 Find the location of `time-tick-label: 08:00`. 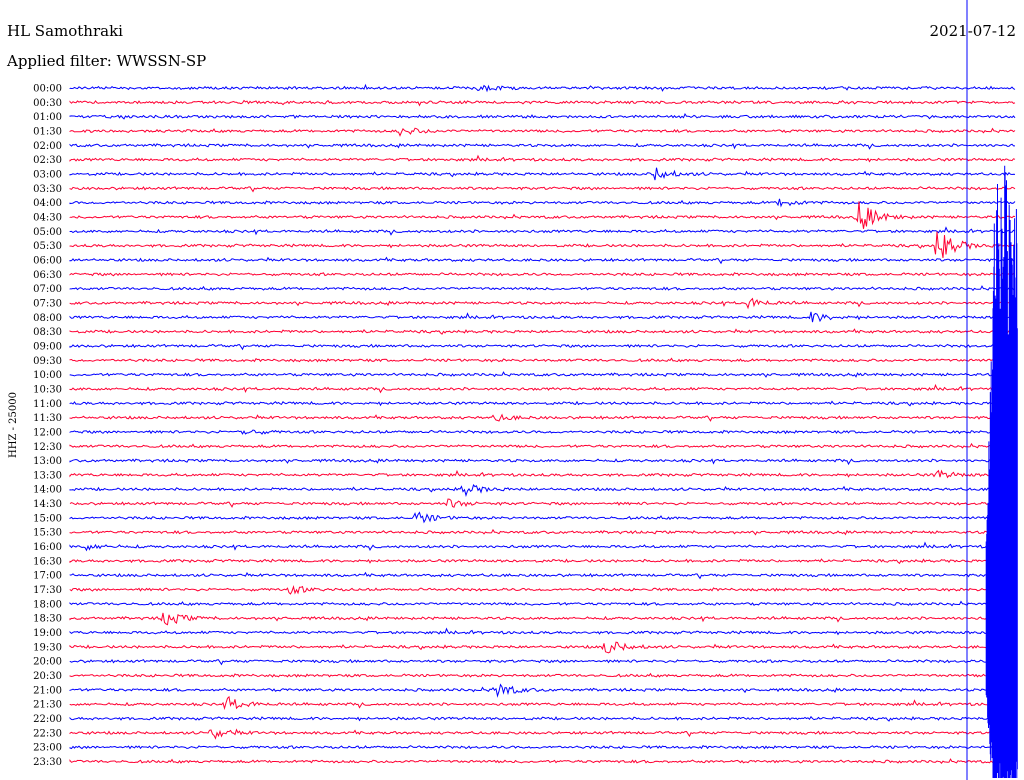

time-tick-label: 08:00 is located at coordinates (47, 318).